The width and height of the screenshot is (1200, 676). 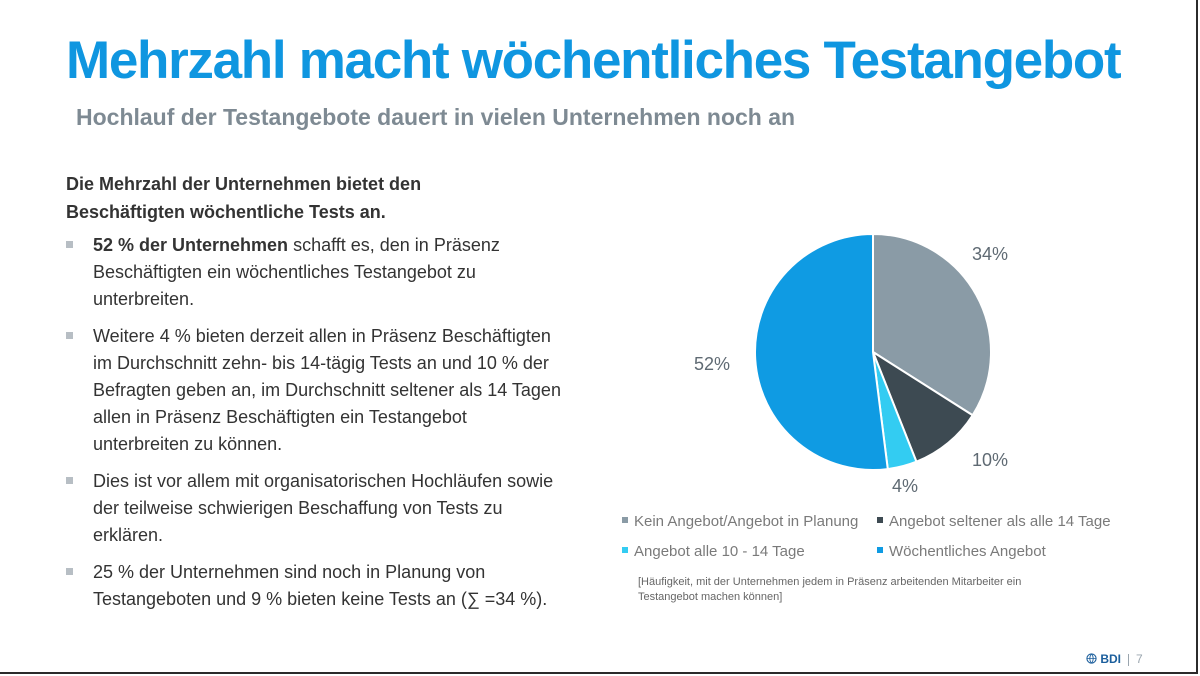 What do you see at coordinates (746, 521) in the screenshot?
I see `legend-label: Kein Angebot/Angebot in Planung` at bounding box center [746, 521].